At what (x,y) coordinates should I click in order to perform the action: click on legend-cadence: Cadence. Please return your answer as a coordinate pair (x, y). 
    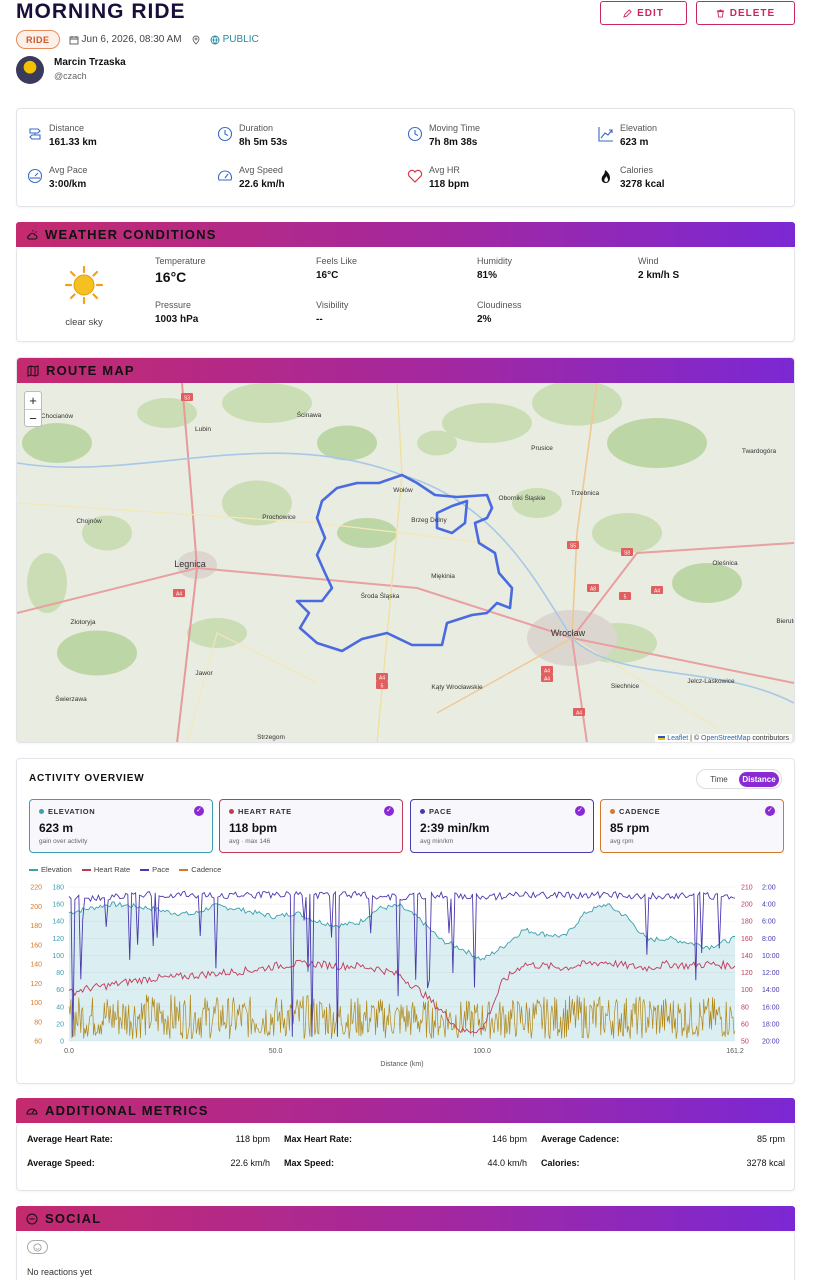
    Looking at the image, I should click on (200, 869).